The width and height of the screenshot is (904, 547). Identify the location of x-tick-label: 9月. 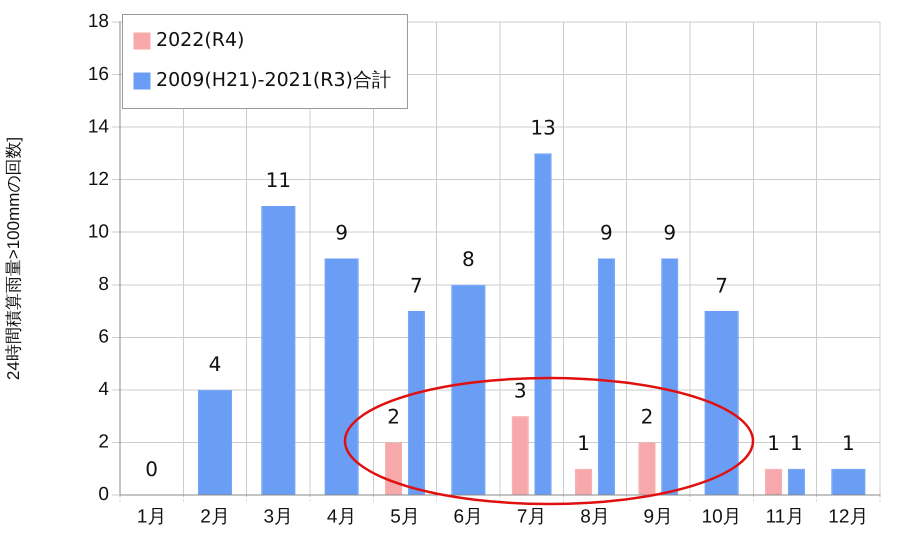
(659, 517).